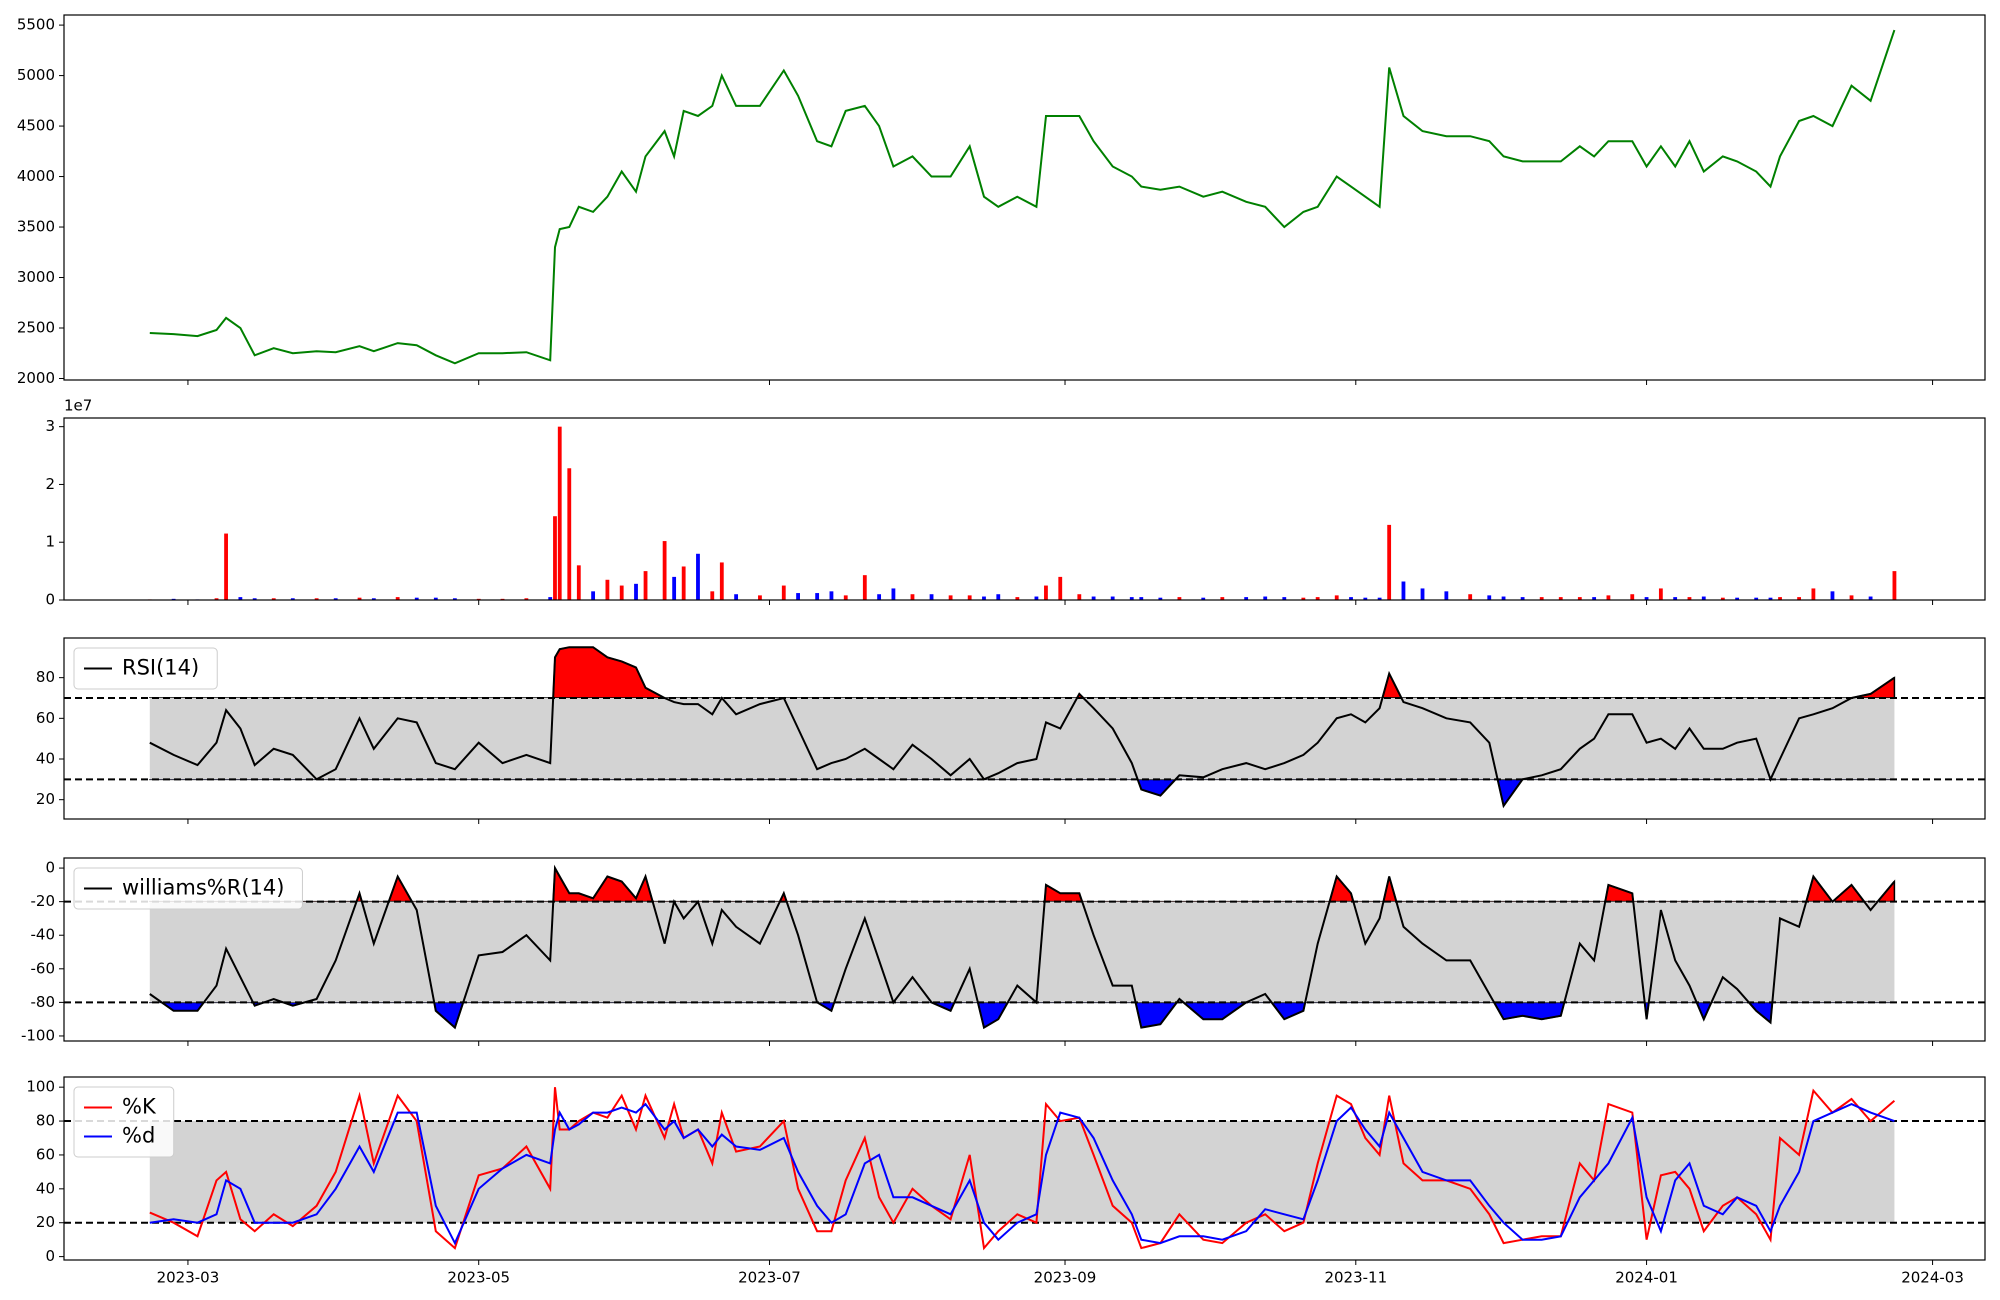  Describe the element at coordinates (36, 378) in the screenshot. I see `y-tick-label: 2000` at that location.